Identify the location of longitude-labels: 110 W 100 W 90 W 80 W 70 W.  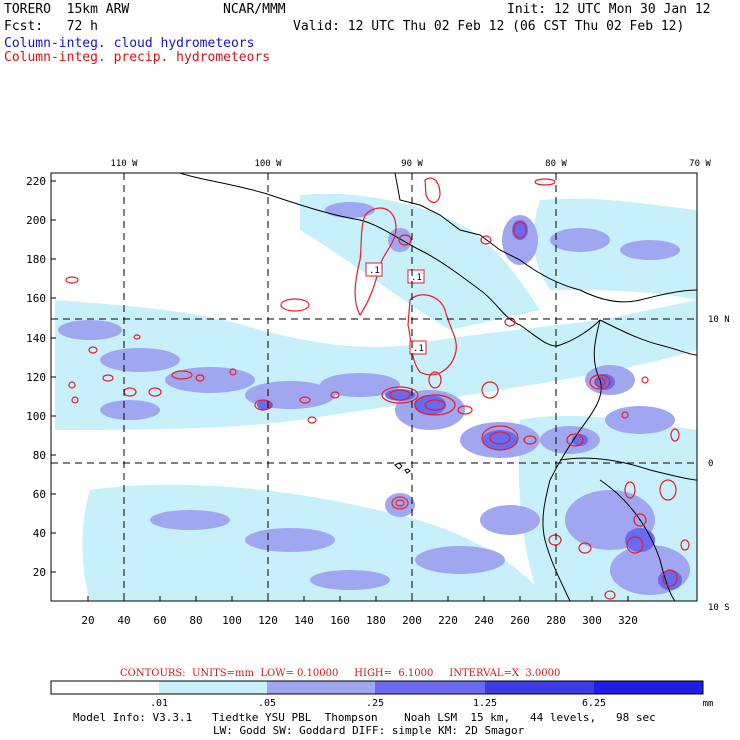
(410, 164).